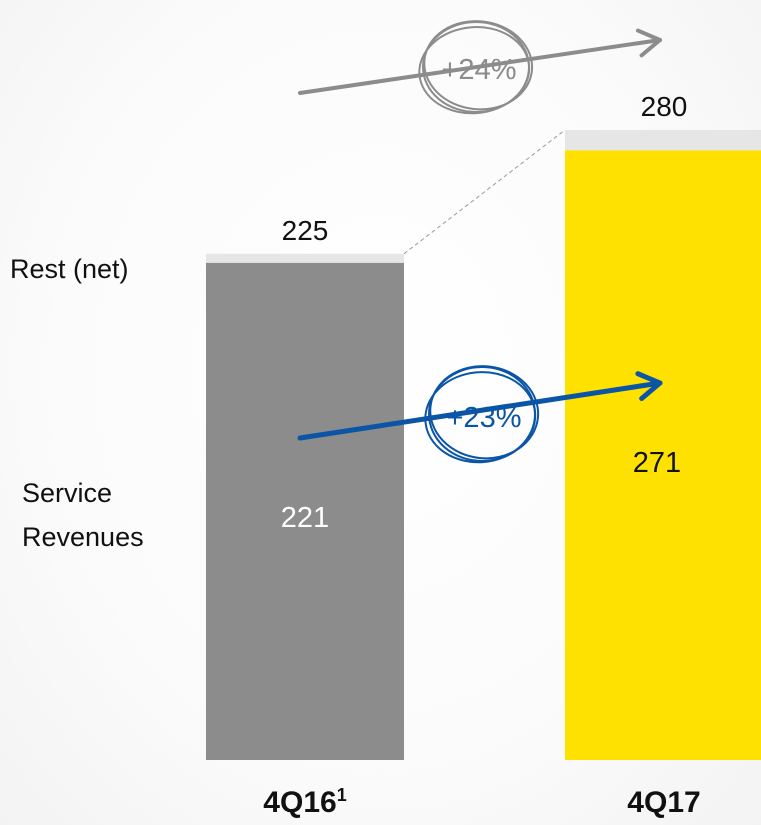 This screenshot has height=825, width=761. I want to click on growth-arrow-total-head, so click(648, 43).